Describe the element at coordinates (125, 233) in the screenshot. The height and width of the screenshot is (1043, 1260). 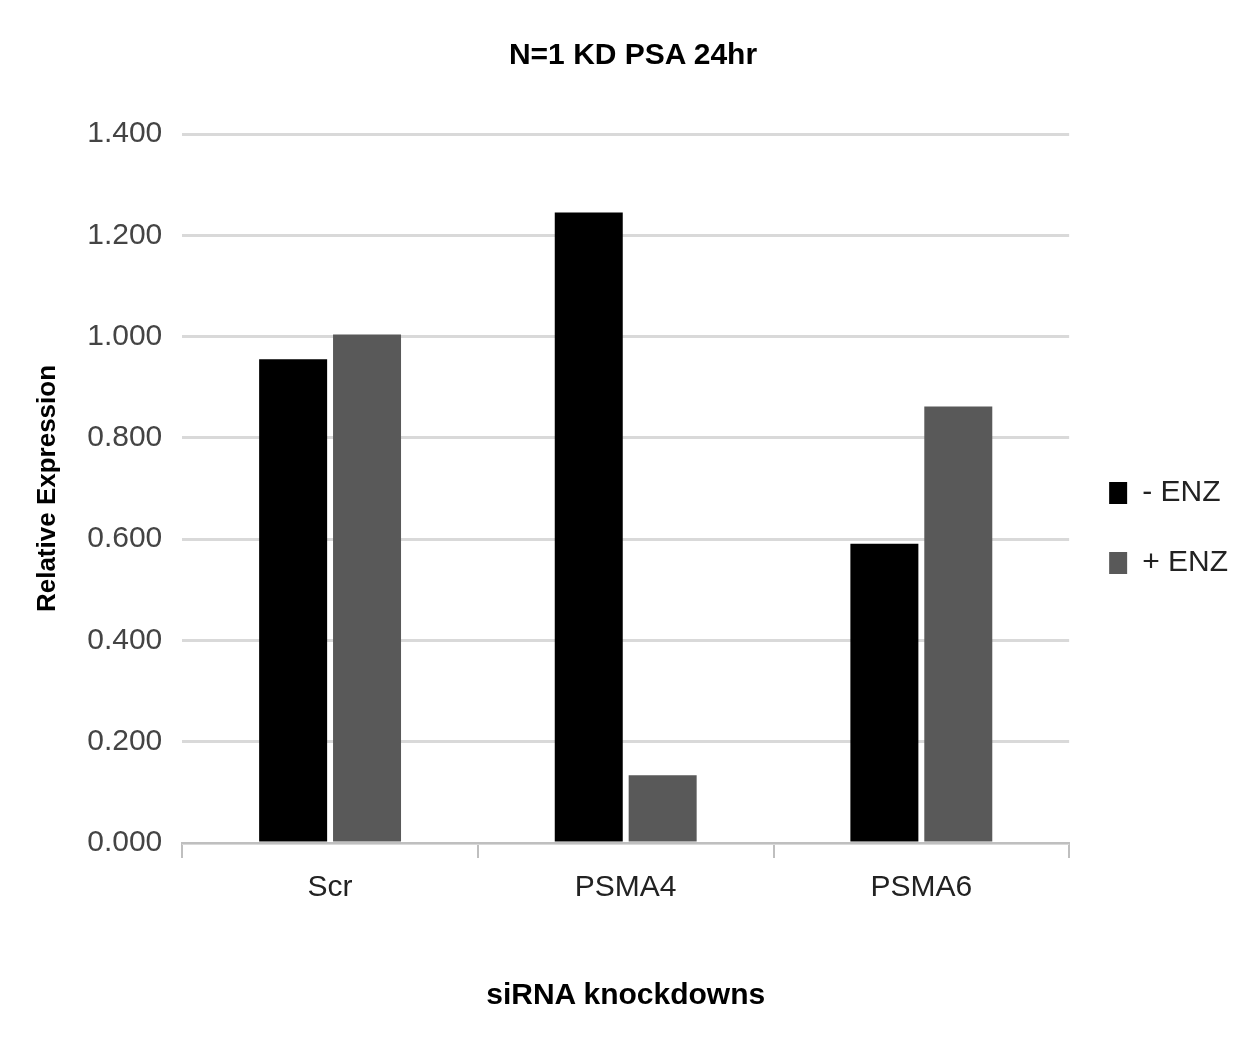
I see `y-tick-label: 1.200` at that location.